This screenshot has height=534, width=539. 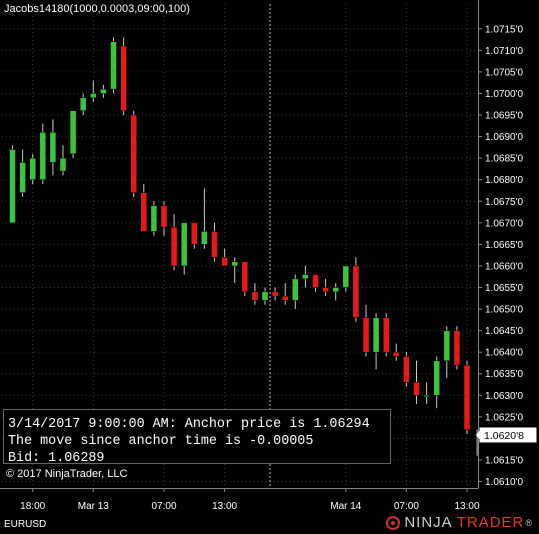 What do you see at coordinates (32, 506) in the screenshot?
I see `x-tick-label: 18:00` at bounding box center [32, 506].